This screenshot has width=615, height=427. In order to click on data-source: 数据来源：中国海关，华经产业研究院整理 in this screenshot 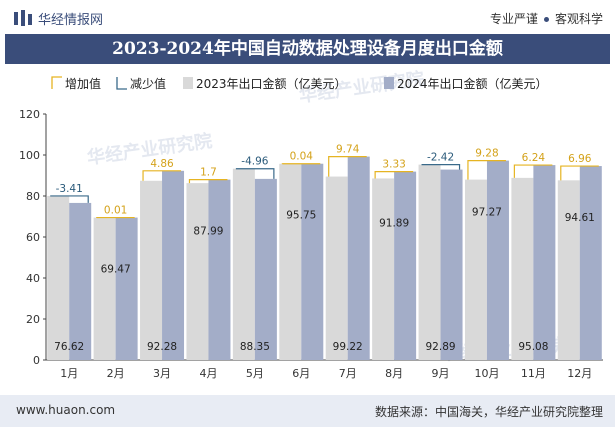, I will do `click(488, 412)`.